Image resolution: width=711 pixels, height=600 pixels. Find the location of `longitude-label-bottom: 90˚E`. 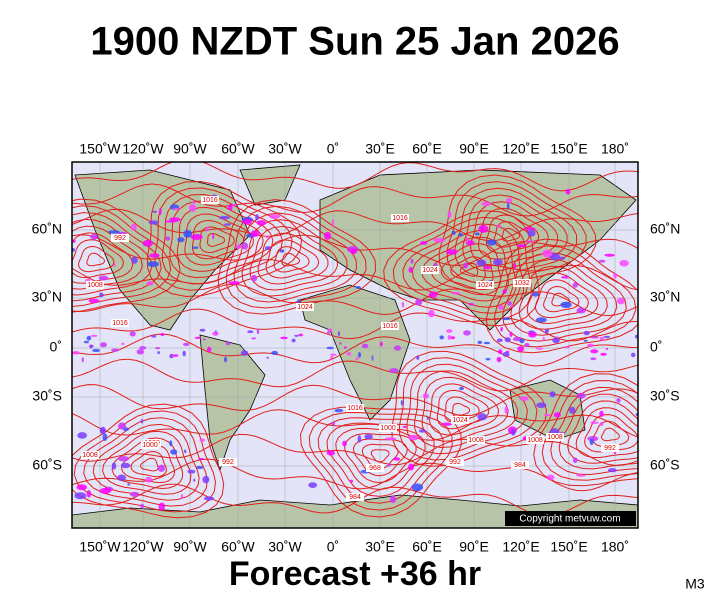

longitude-label-bottom: 90˚E is located at coordinates (474, 547).